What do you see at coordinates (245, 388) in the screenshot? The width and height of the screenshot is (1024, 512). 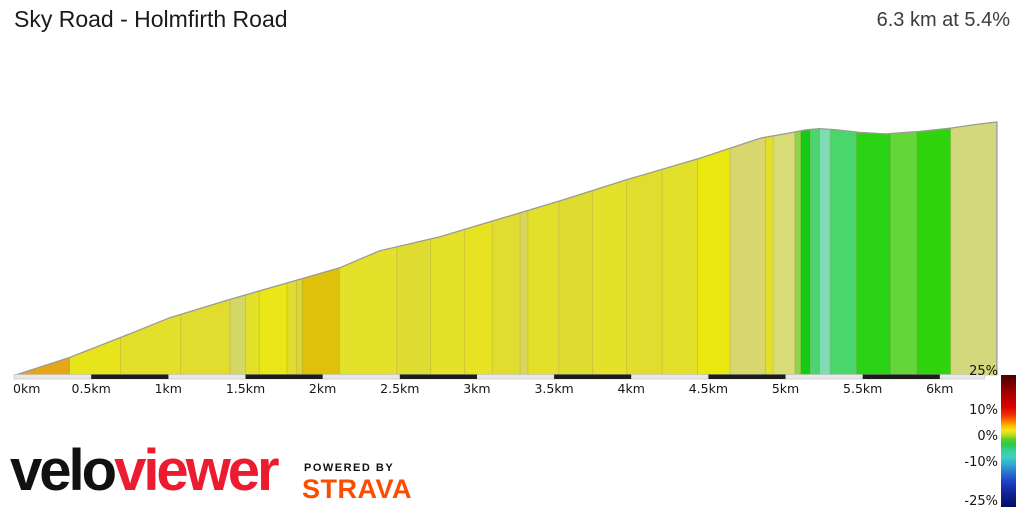 I see `x-tick-label-1.5km: 1.5km` at bounding box center [245, 388].